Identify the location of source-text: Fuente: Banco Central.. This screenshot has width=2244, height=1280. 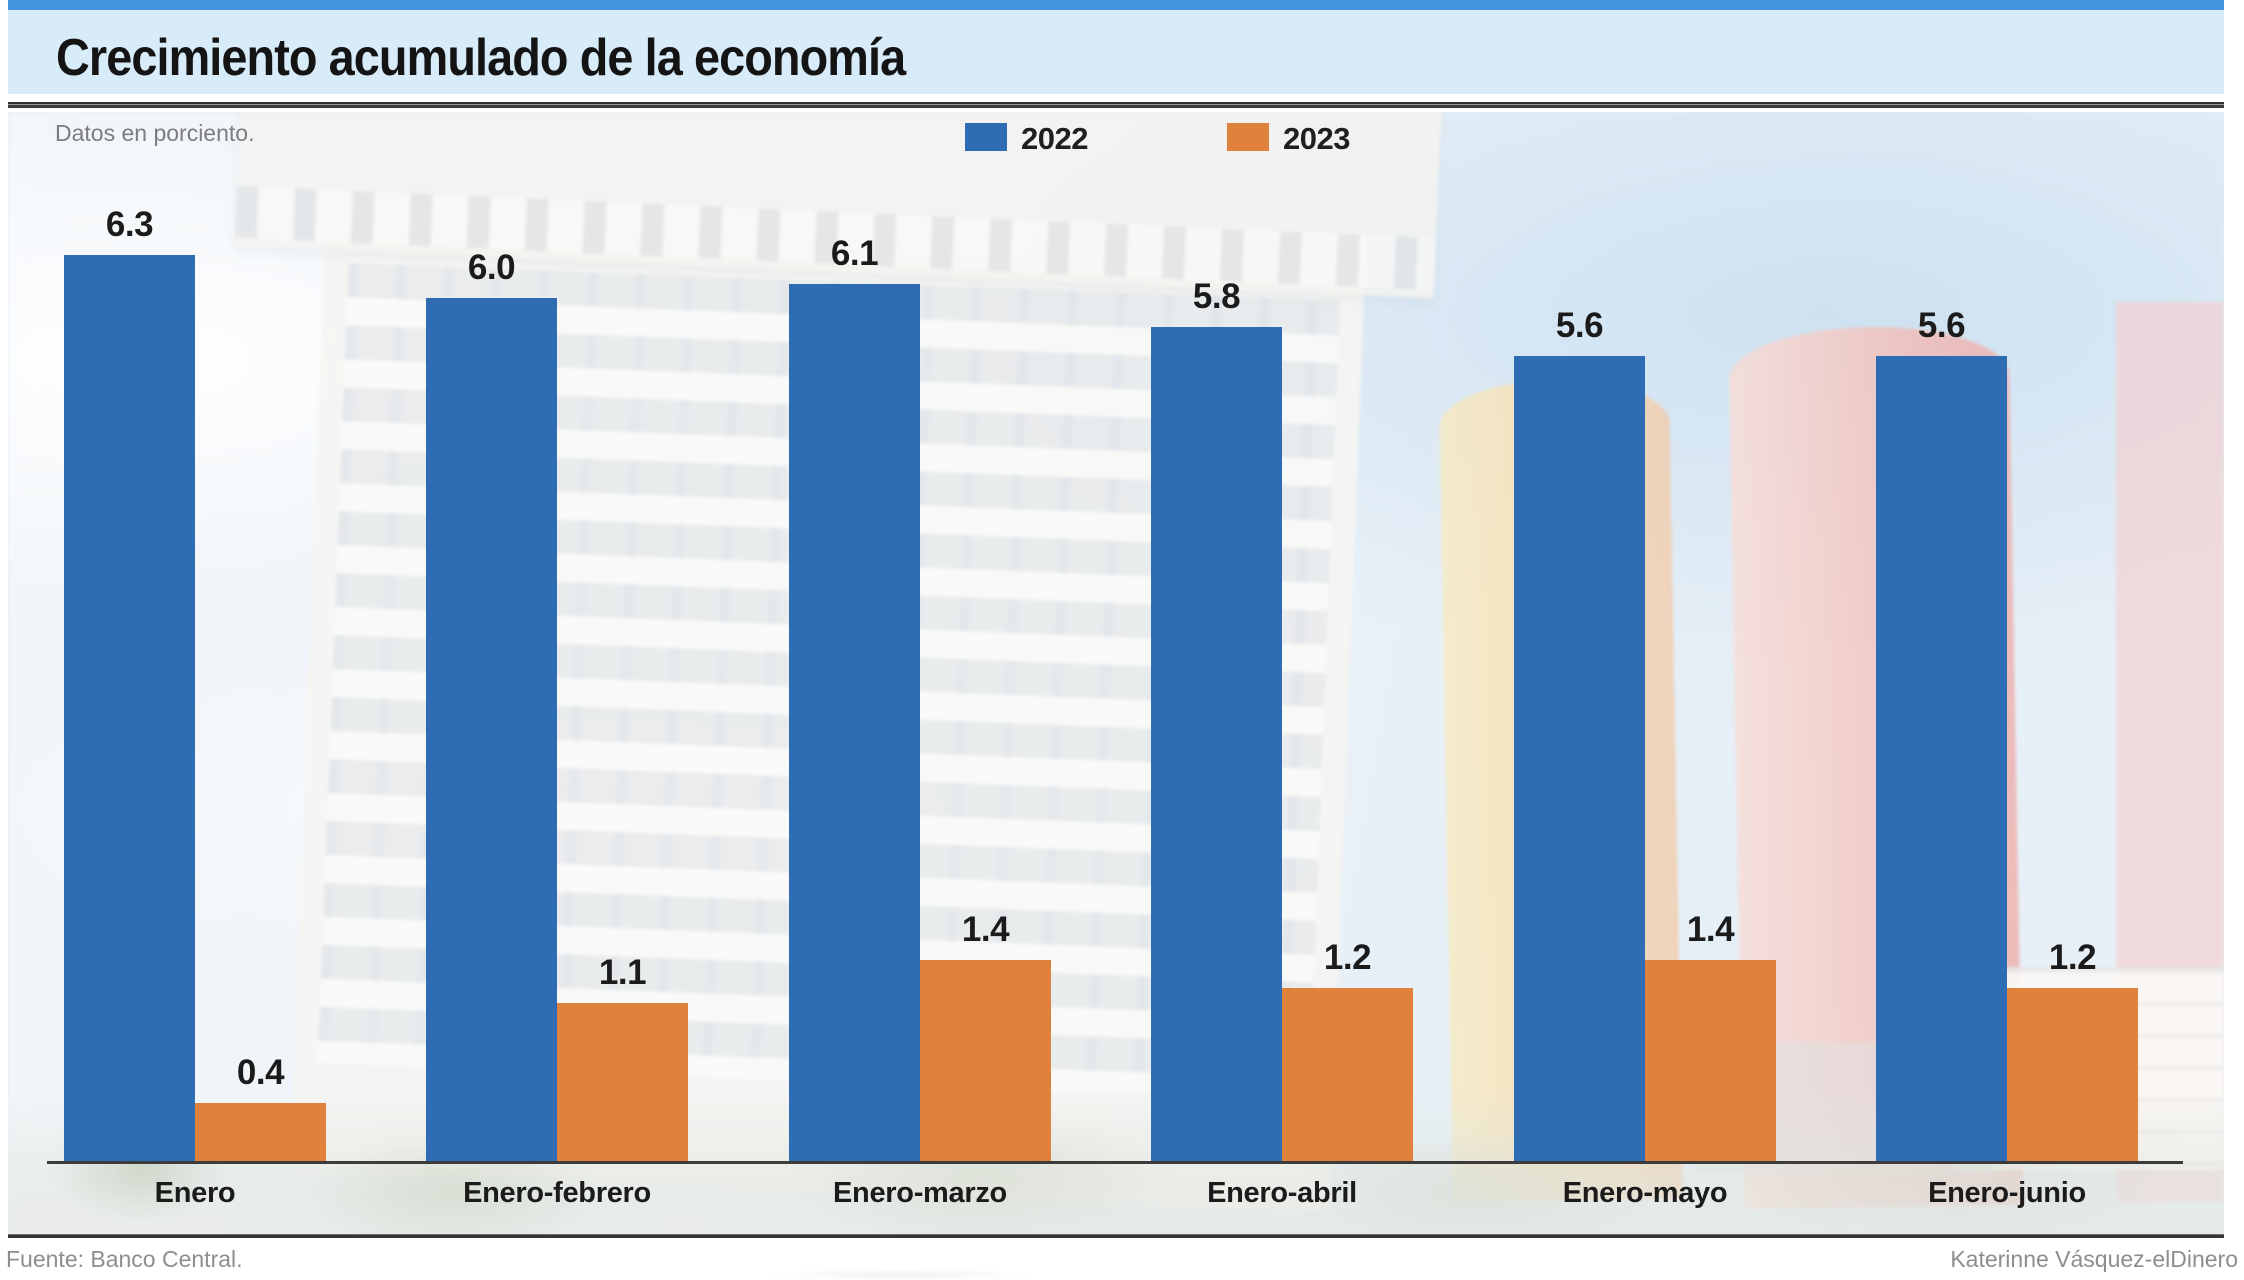
(124, 1259).